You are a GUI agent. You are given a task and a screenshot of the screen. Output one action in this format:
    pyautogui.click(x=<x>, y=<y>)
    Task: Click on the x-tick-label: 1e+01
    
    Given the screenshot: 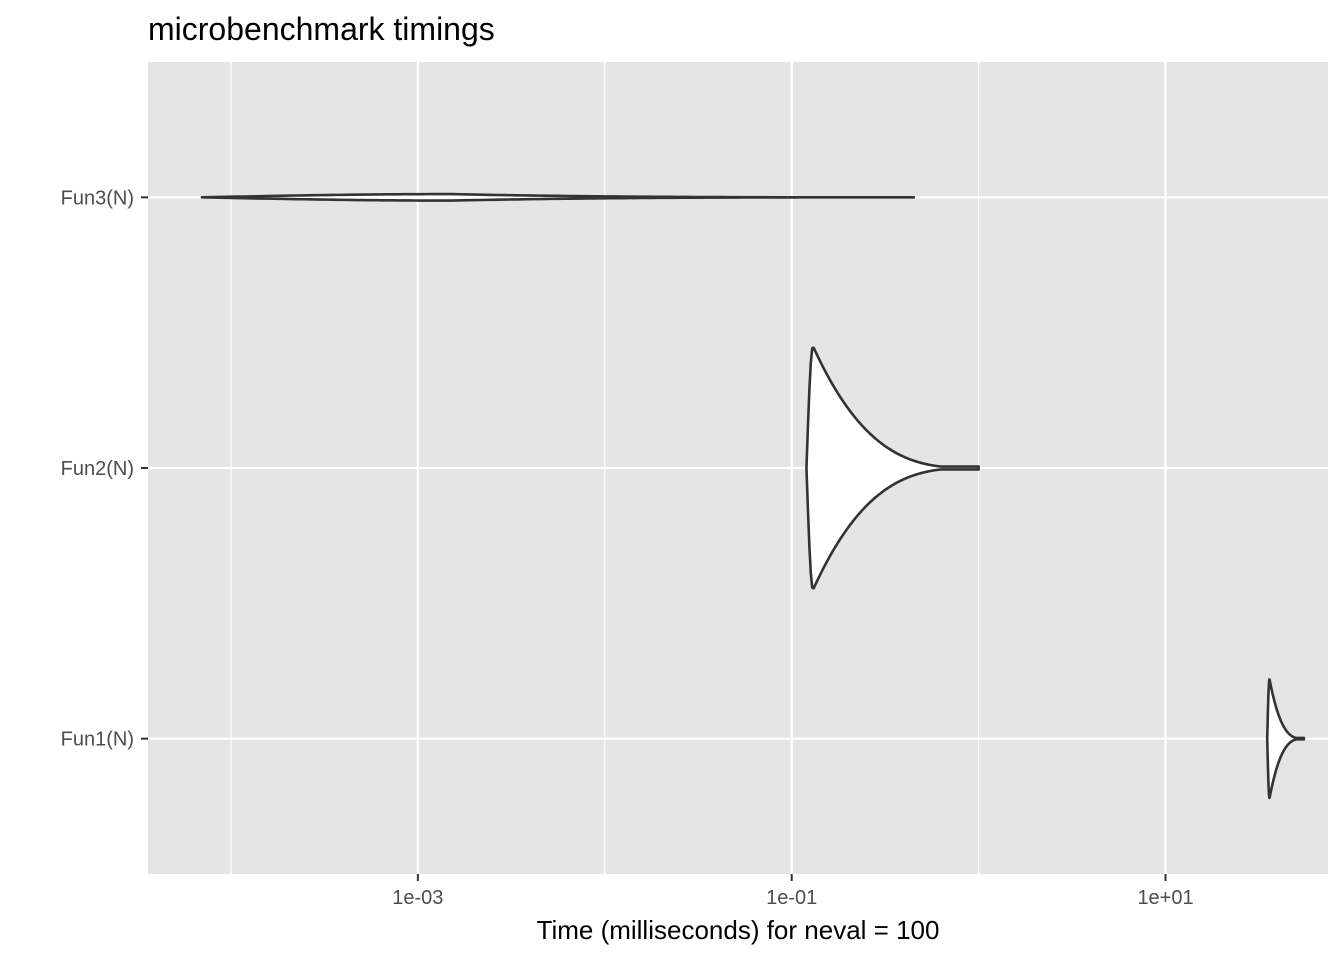 What is the action you would take?
    pyautogui.click(x=1165, y=898)
    